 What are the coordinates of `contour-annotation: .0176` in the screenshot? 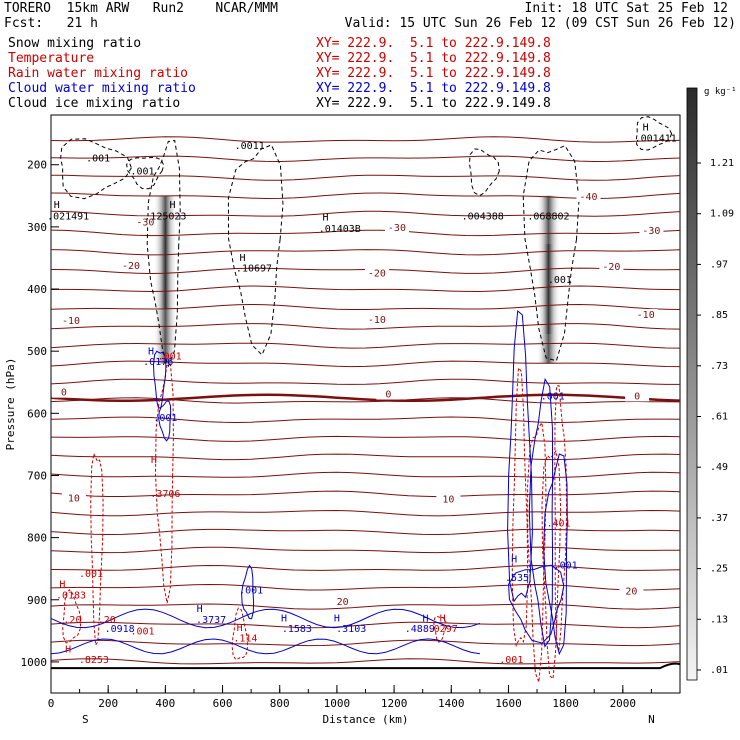 It's located at (158, 362).